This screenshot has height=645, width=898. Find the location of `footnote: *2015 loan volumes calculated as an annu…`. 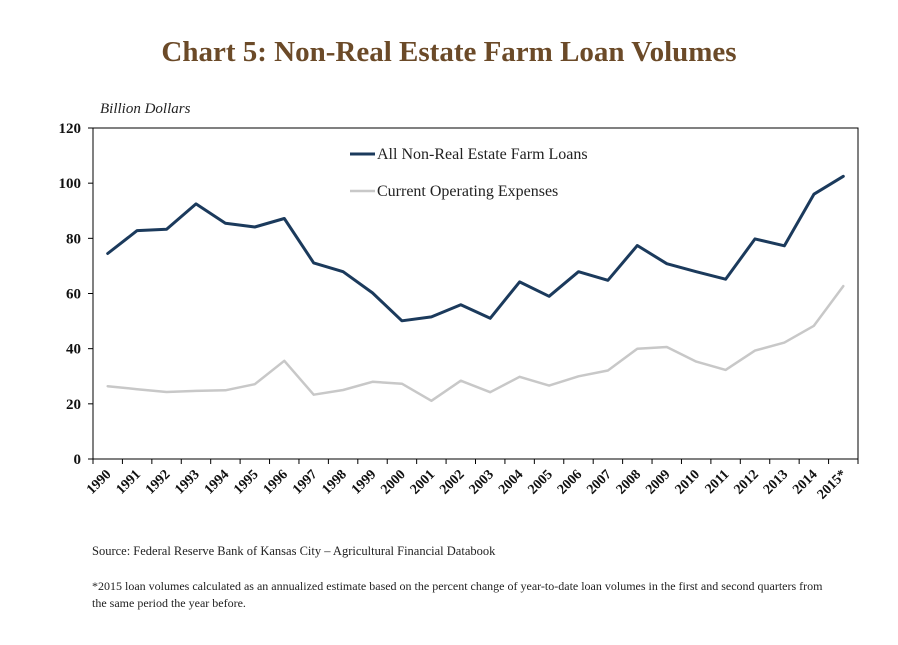

footnote: *2015 loan volumes calculated as an annu… is located at coordinates (457, 594).